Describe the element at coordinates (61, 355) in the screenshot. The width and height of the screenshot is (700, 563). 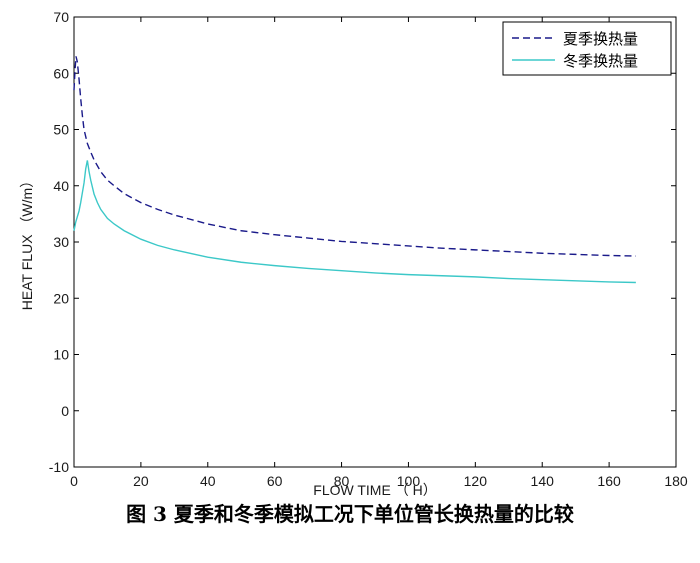
I see `y-tick-label: 10` at that location.